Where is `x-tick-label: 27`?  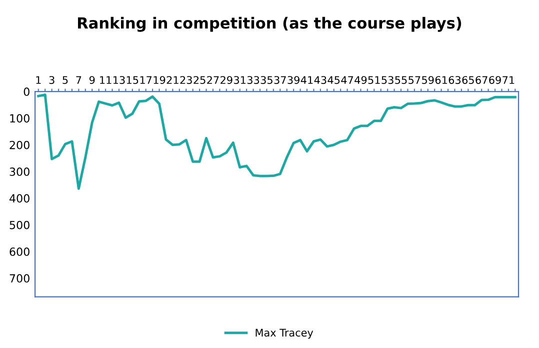 x-tick-label: 27 is located at coordinates (213, 80).